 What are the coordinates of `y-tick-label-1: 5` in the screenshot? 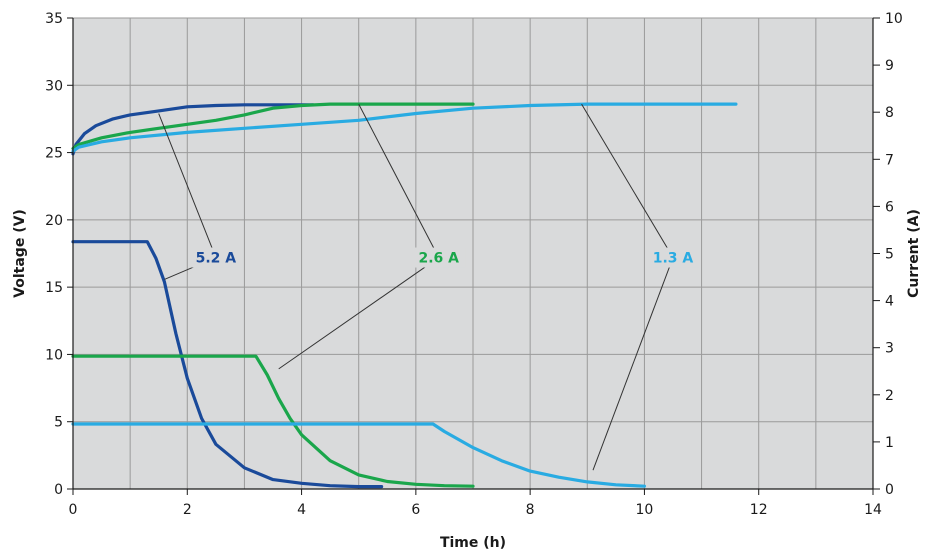 It's located at (58, 423).